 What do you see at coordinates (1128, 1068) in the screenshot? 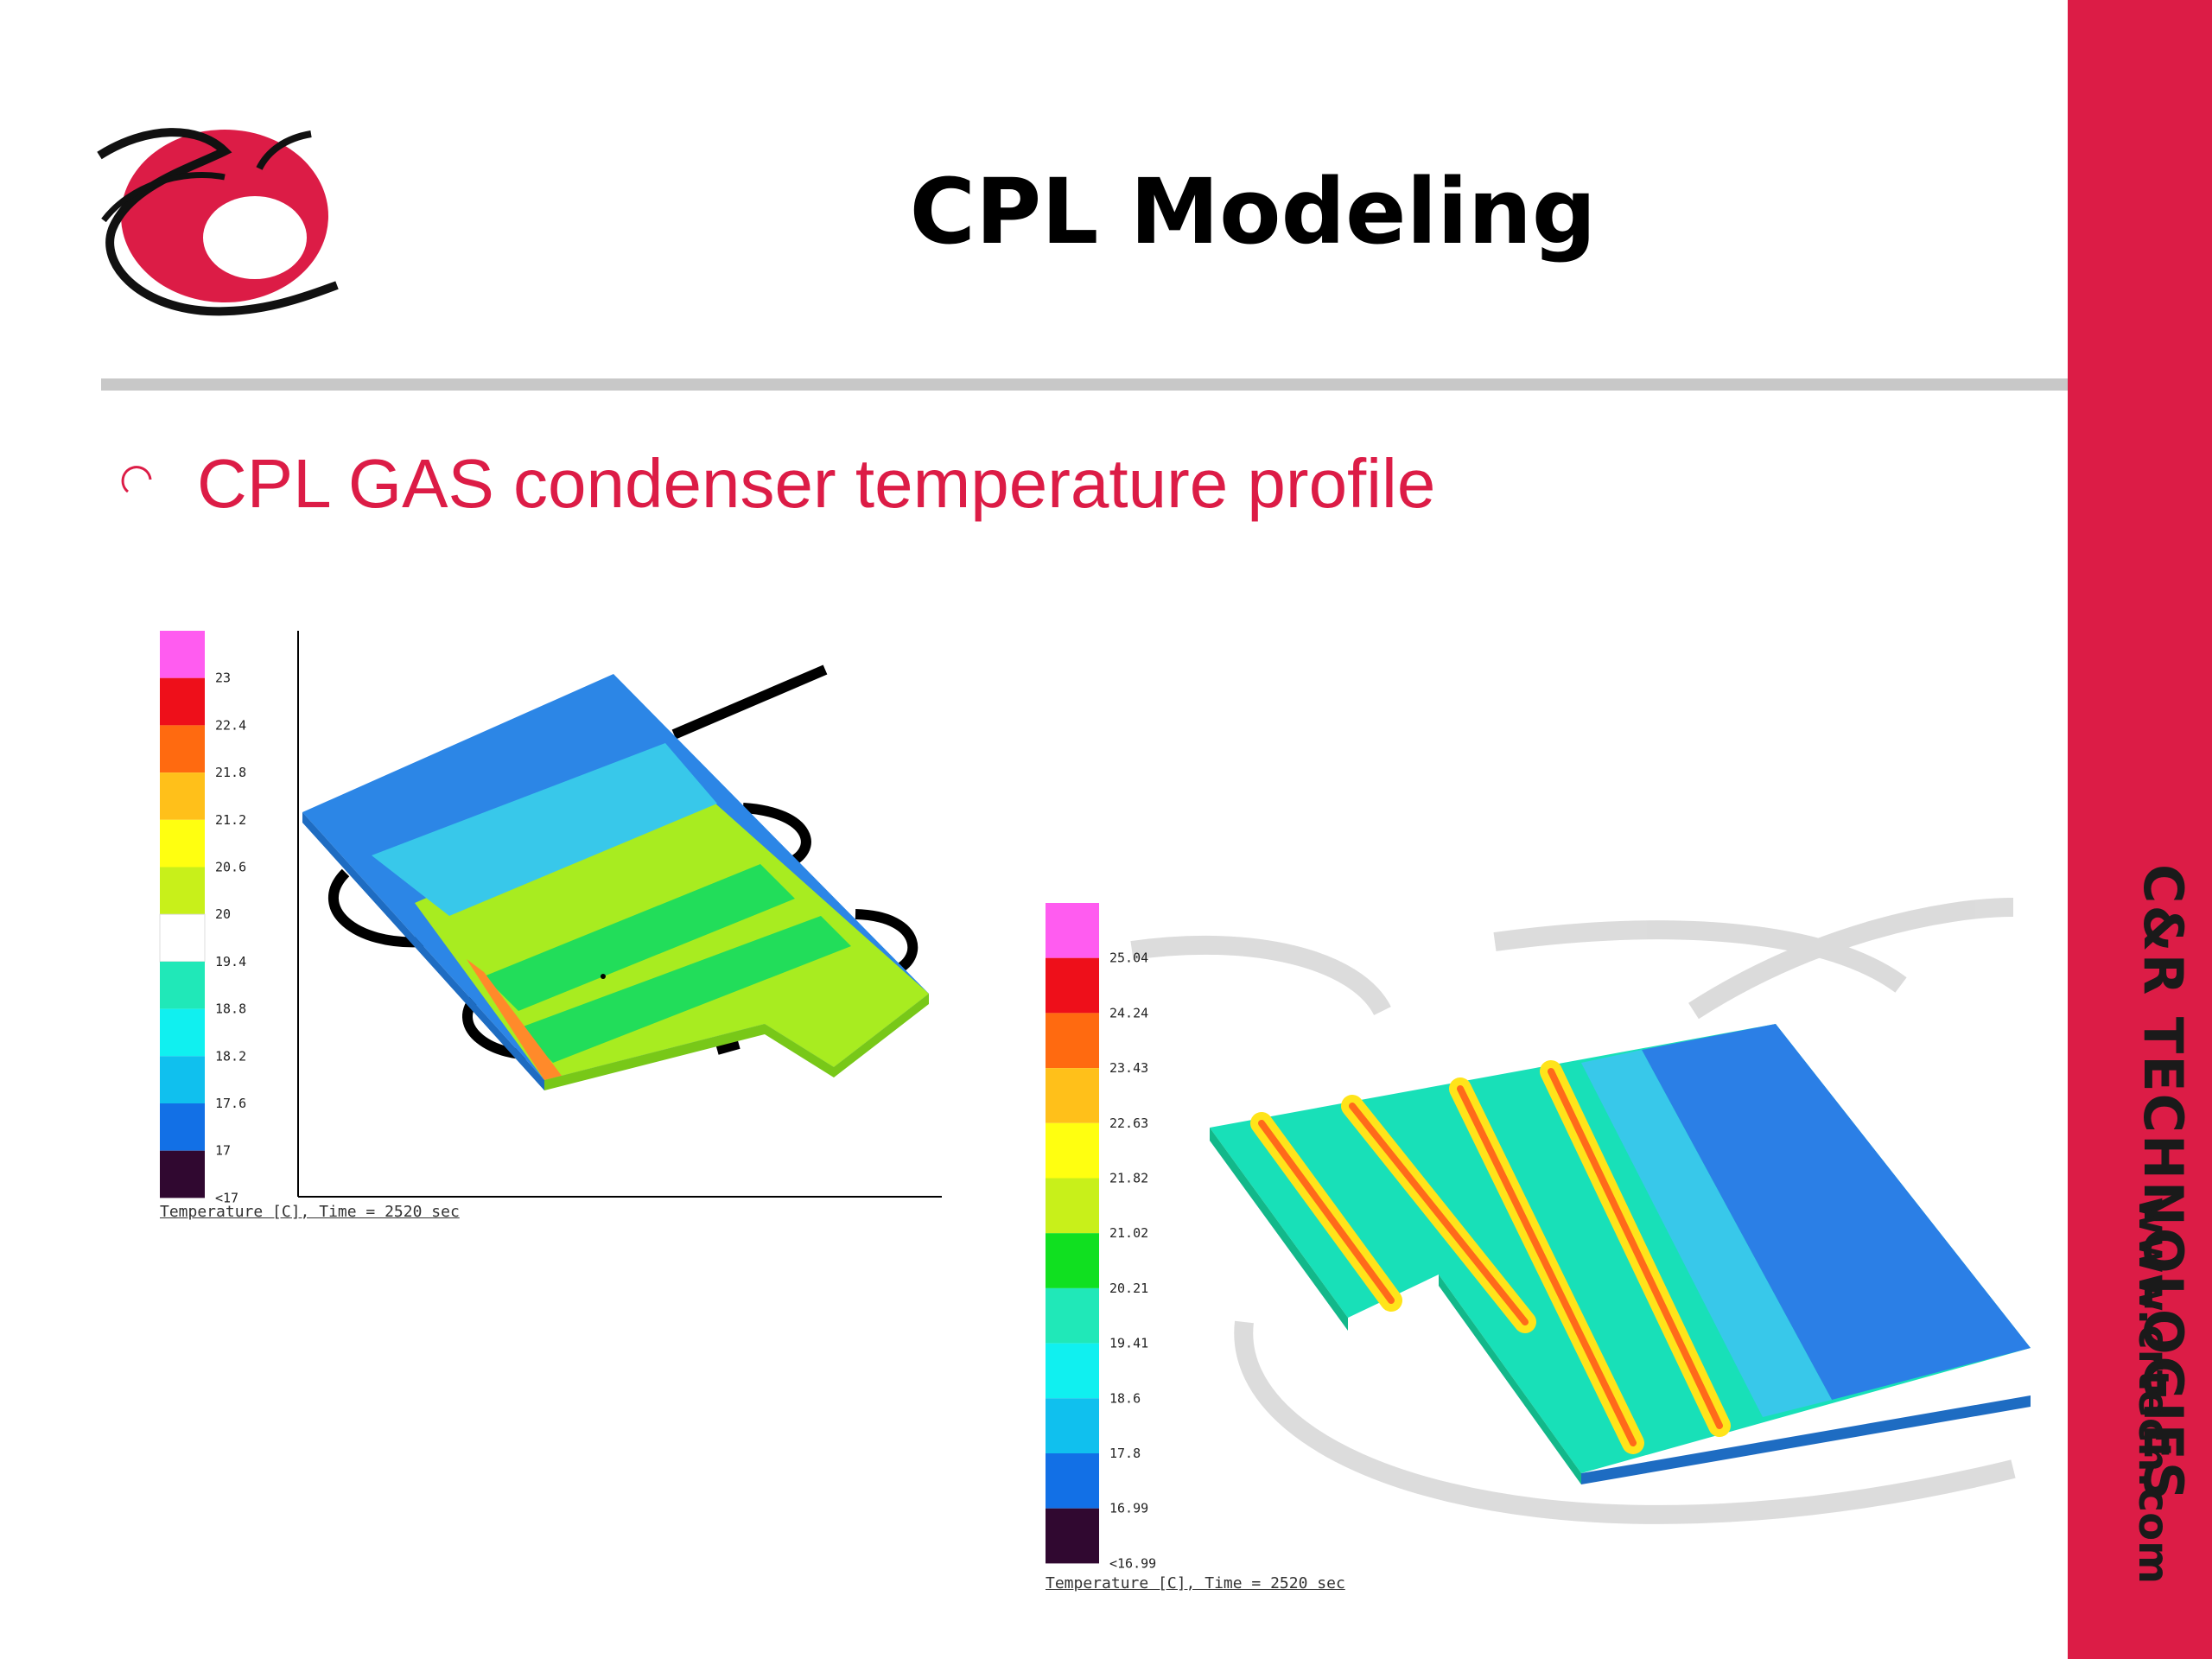
I see `legend-label: 23.43` at bounding box center [1128, 1068].